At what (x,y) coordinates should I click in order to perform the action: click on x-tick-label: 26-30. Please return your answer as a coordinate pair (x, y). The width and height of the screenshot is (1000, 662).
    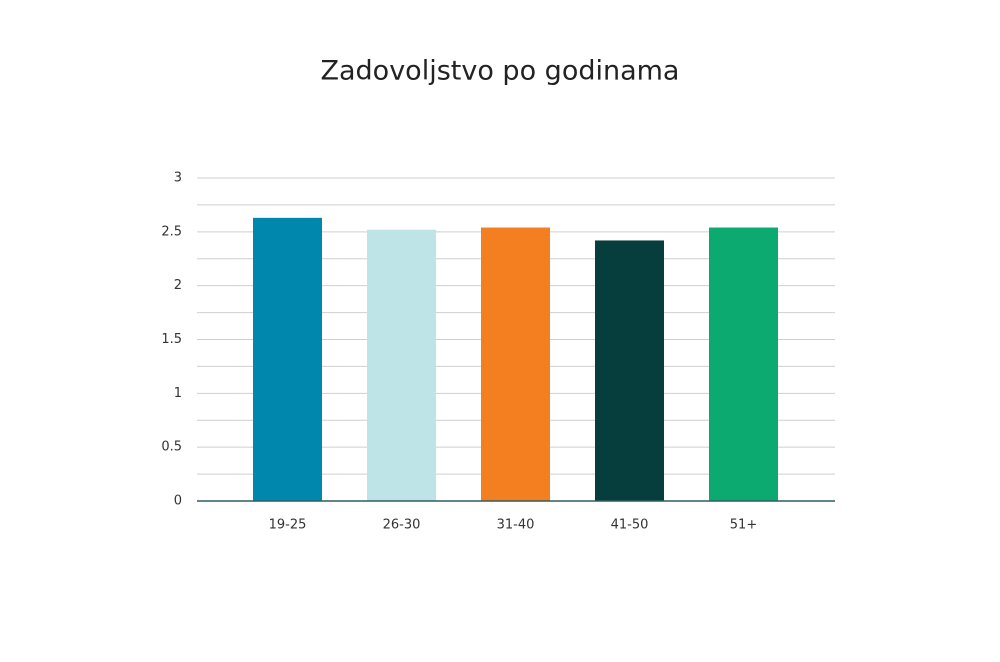
    Looking at the image, I should click on (402, 525).